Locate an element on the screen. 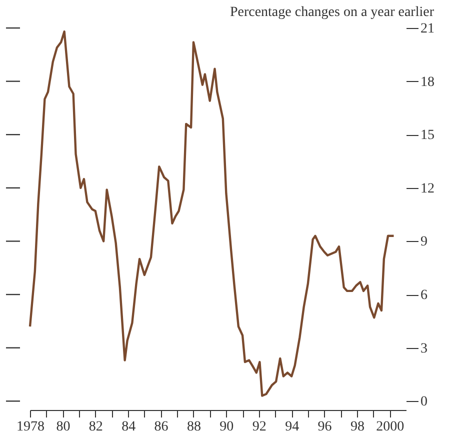 The height and width of the screenshot is (443, 457). y-tick-label: 15 is located at coordinates (427, 136).